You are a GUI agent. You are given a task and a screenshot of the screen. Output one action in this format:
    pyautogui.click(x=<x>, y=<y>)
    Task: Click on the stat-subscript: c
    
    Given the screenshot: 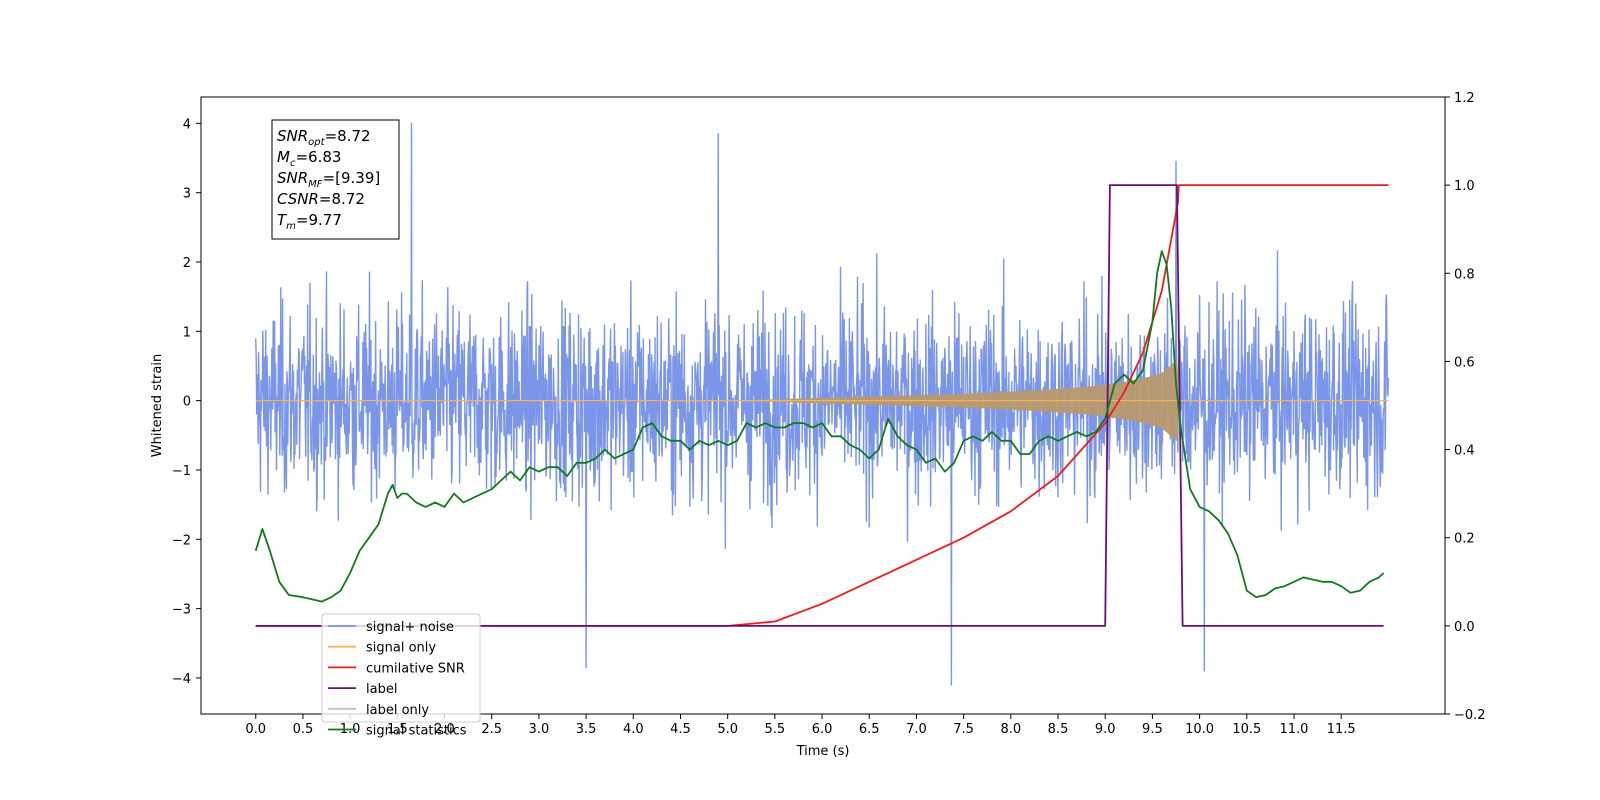 What is the action you would take?
    pyautogui.click(x=293, y=163)
    